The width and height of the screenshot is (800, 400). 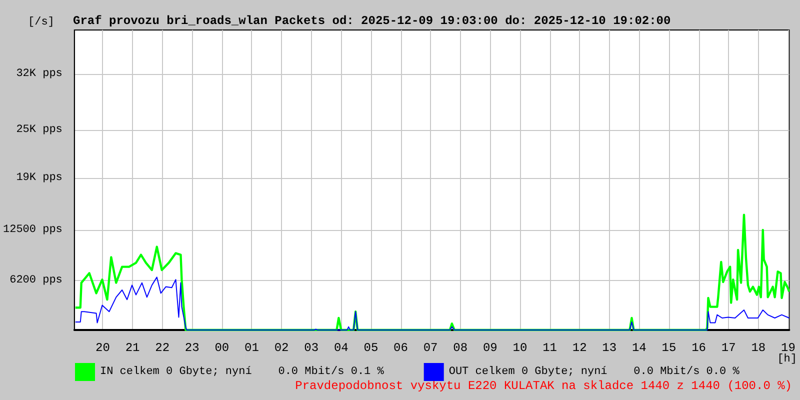 I want to click on x-tick-label: 23, so click(x=192, y=348).